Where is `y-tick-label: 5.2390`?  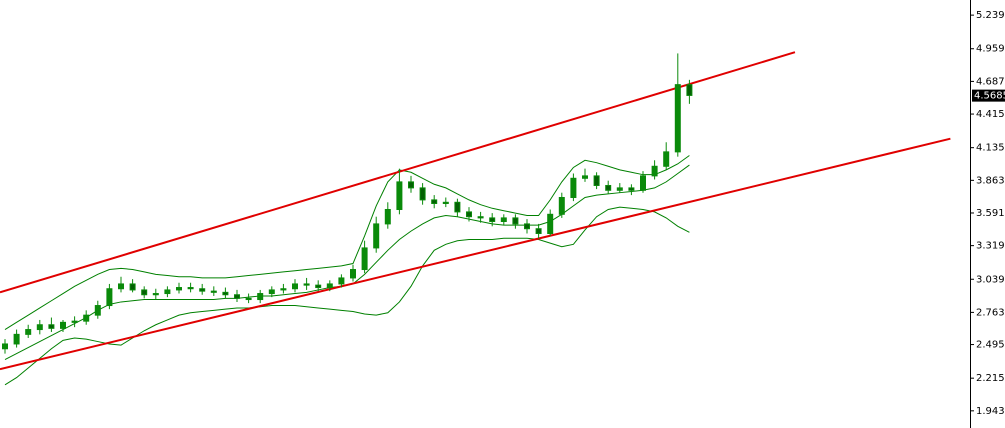 y-tick-label: 5.2390 is located at coordinates (990, 15).